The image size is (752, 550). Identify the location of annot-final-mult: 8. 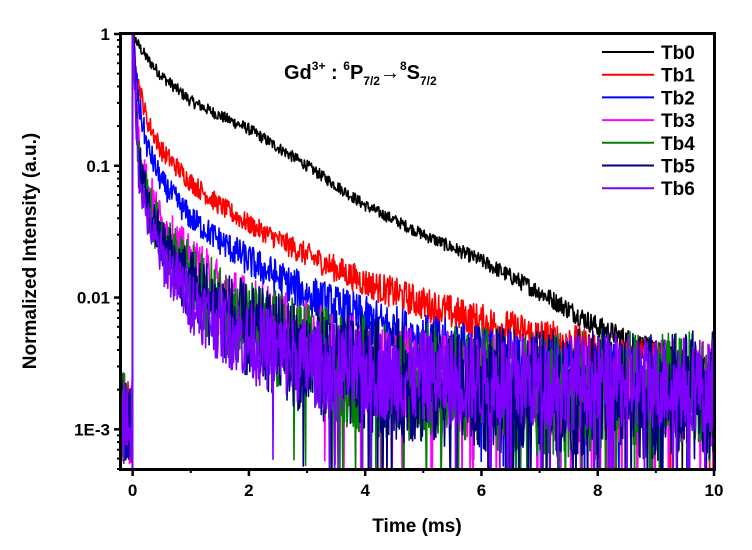
(403, 66).